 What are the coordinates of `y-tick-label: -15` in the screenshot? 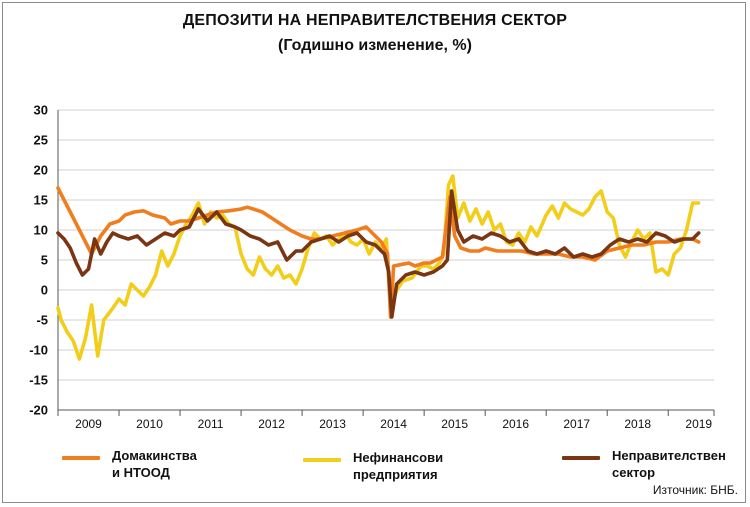 It's located at (38, 380).